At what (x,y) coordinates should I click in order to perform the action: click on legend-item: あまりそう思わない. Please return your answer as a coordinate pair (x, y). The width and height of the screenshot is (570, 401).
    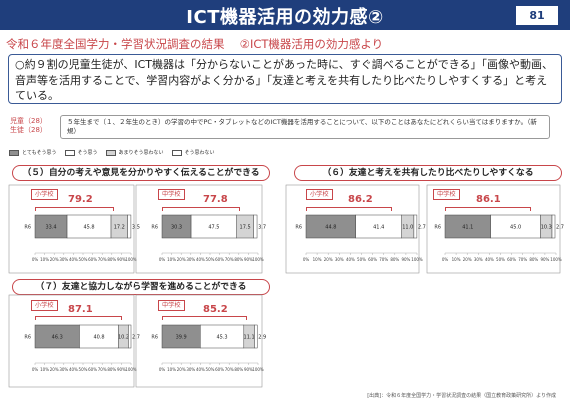
    Looking at the image, I should click on (134, 152).